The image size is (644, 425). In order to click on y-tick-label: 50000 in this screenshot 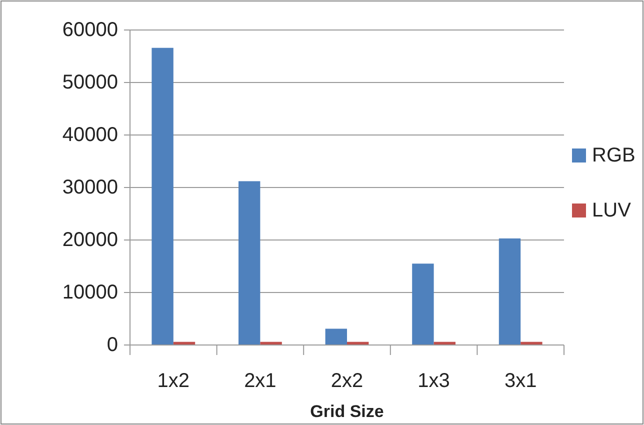, I will do `click(90, 83)`.